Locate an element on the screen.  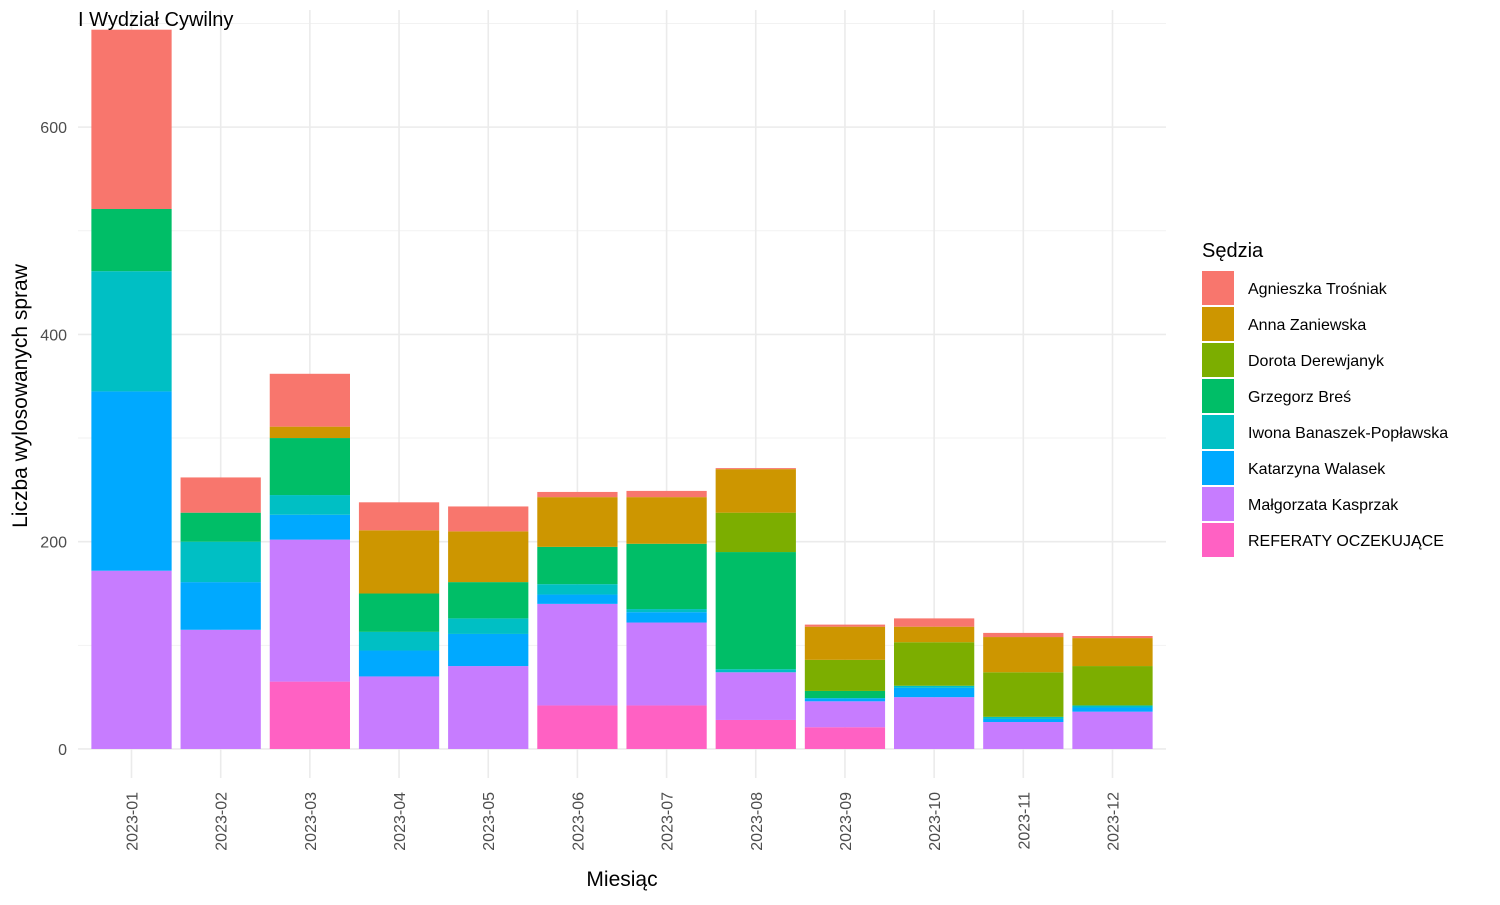
y-tick-label: 400 is located at coordinates (53, 335).